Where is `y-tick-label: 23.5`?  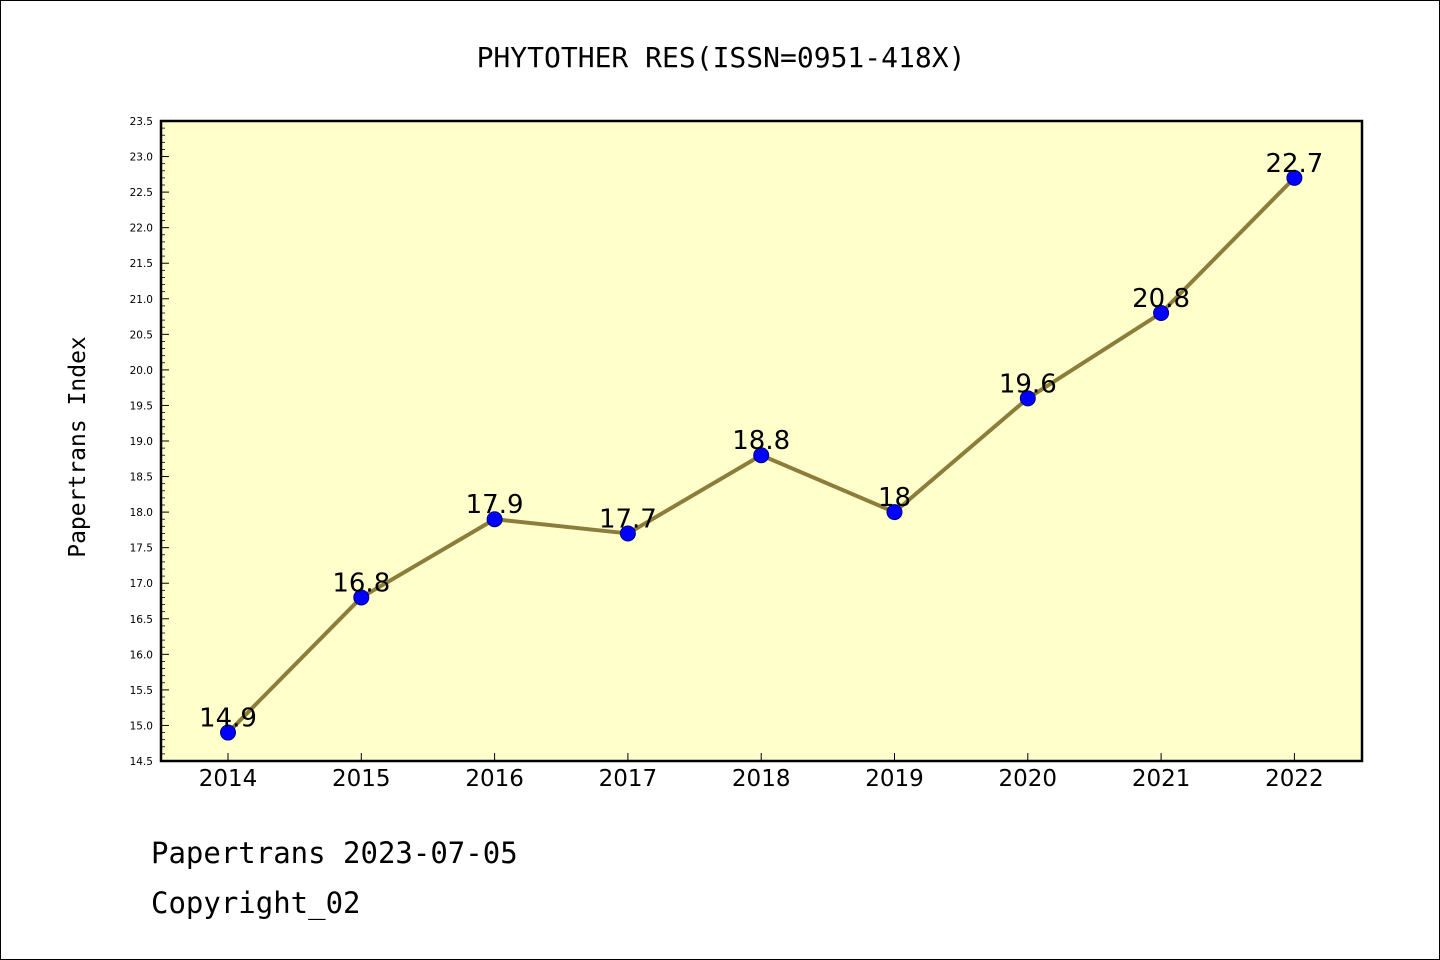 y-tick-label: 23.5 is located at coordinates (141, 122).